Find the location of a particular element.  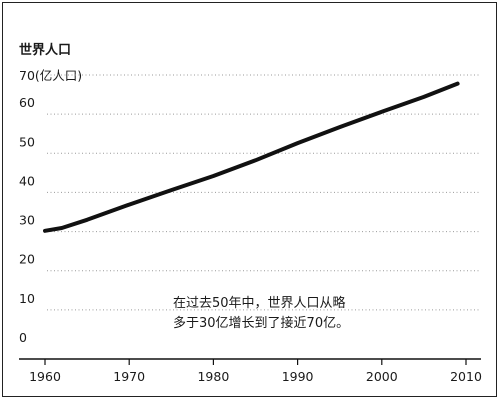

y-tick-labels: 0 10 20 30 40 50 60 is located at coordinates (27, 220).